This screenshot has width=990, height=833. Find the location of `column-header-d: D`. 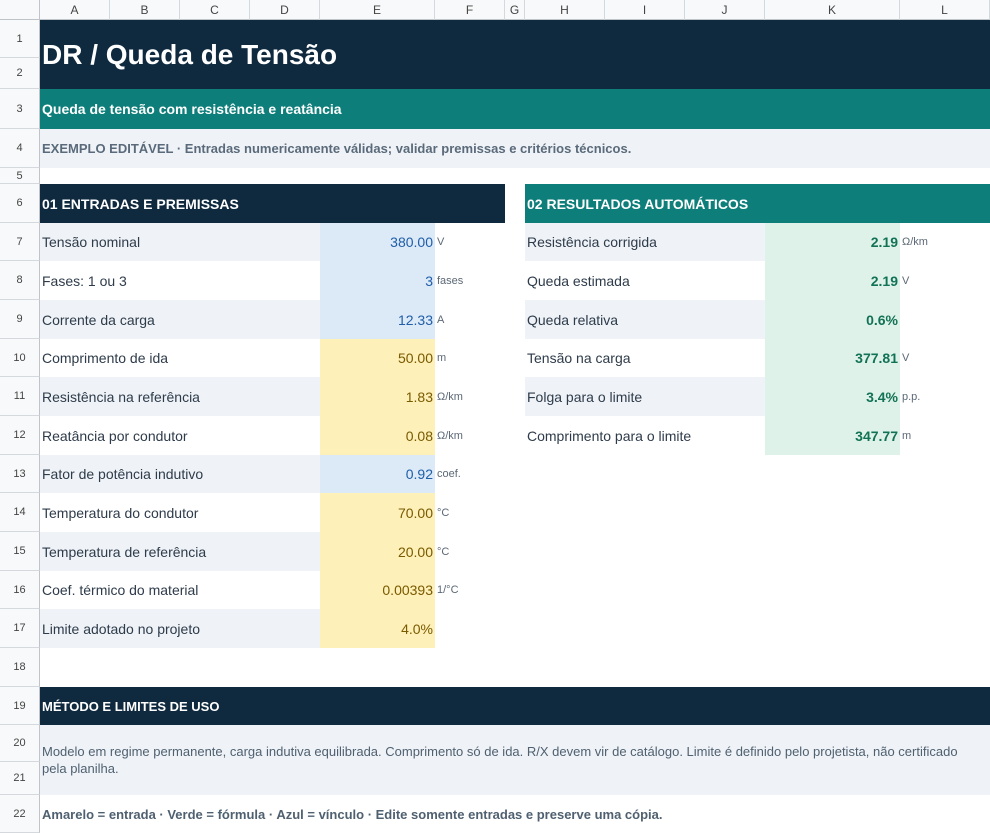

column-header-d: D is located at coordinates (285, 10).